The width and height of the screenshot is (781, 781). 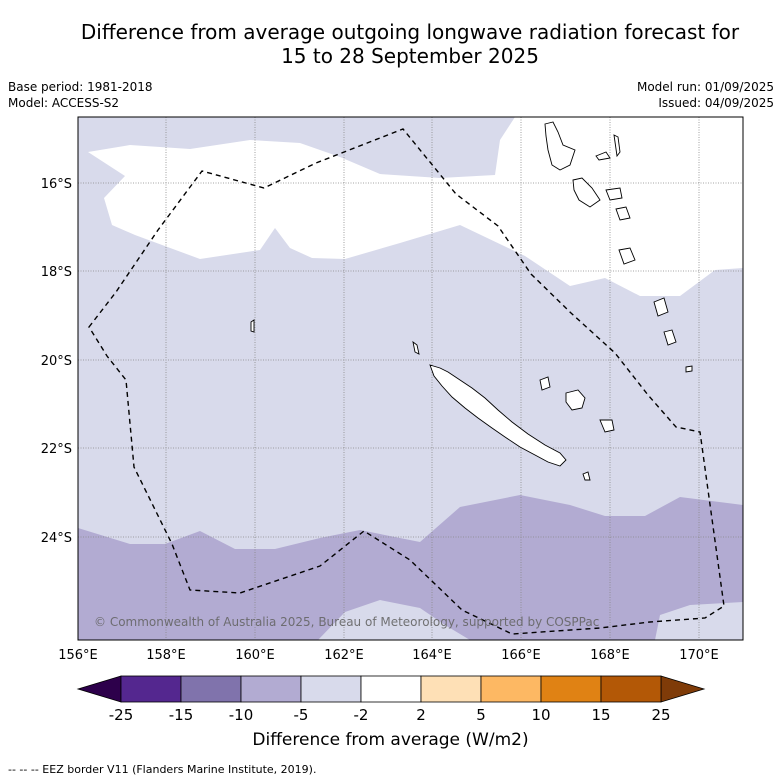 What do you see at coordinates (252, 326) in the screenshot?
I see `chesterfield-reef` at bounding box center [252, 326].